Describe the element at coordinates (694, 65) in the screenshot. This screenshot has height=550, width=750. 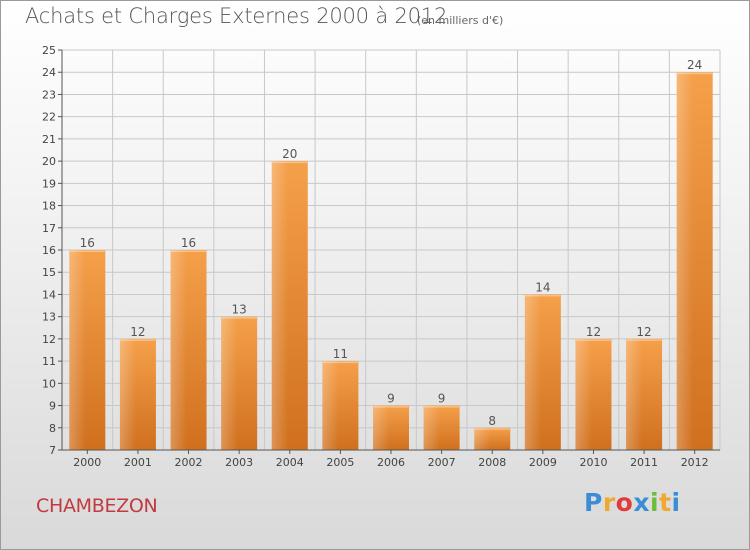
I see `data-label: 24` at that location.